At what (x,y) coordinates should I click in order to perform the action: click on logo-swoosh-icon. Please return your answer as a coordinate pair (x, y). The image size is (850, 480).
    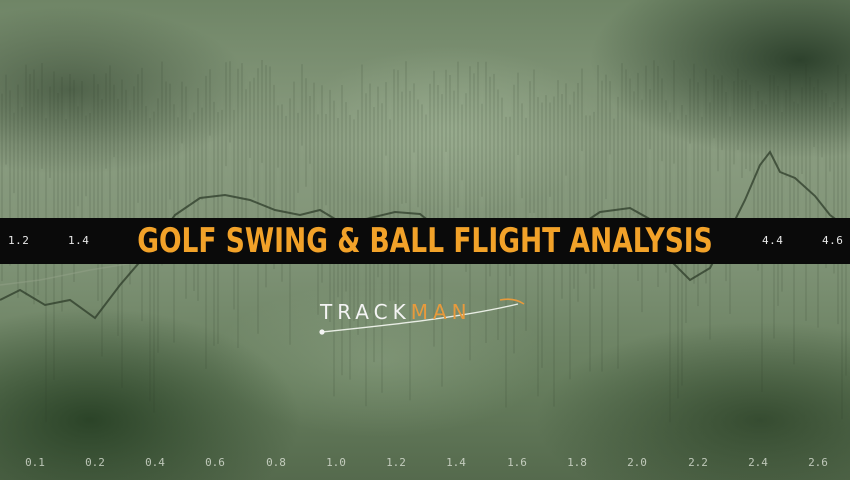
    Looking at the image, I should click on (422, 316).